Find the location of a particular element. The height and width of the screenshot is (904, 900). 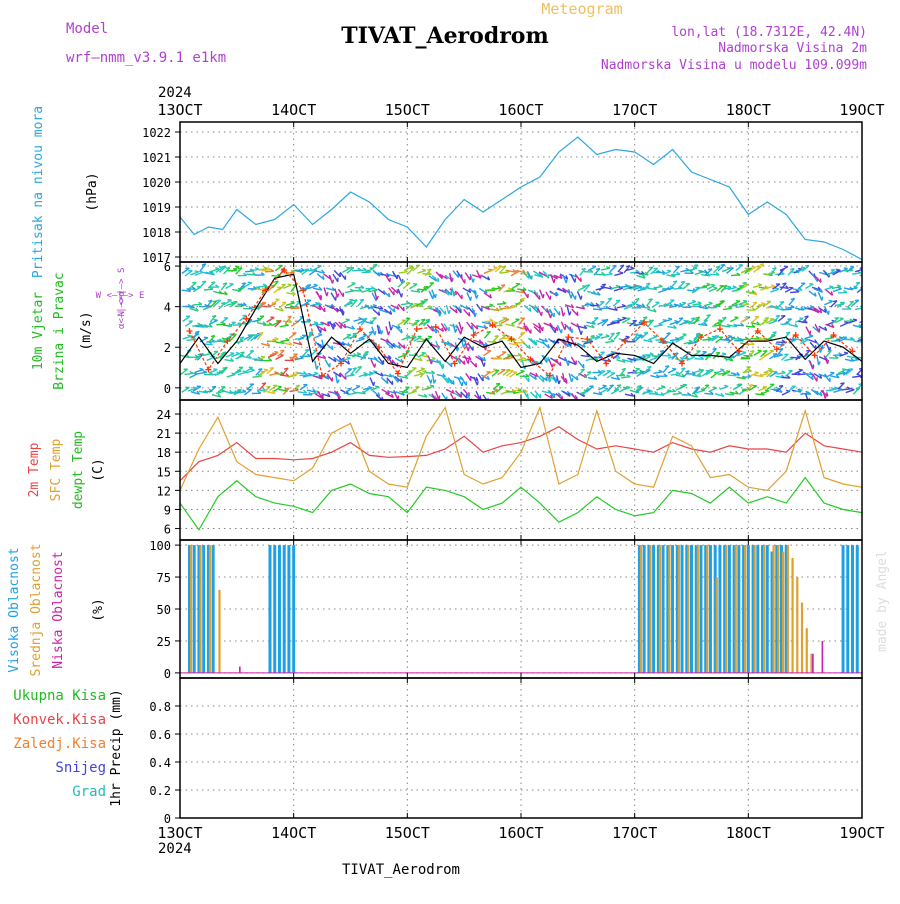

bar-niska-oblacnost is located at coordinates (823, 657).